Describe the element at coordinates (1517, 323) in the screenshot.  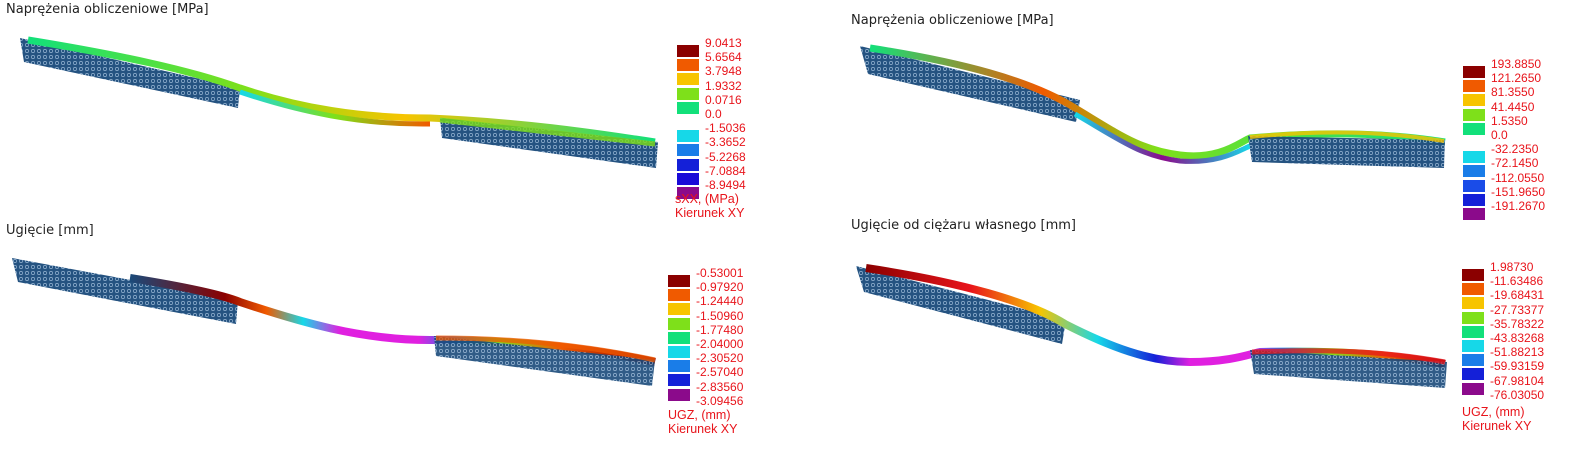
I see `legend-value: -35.78322` at that location.